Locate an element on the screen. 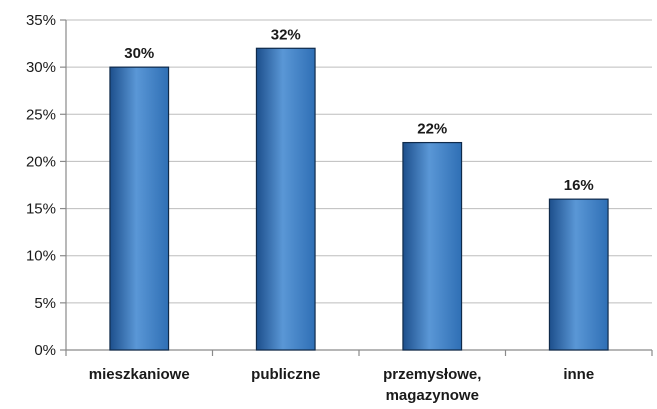  category-label: inne is located at coordinates (578, 374).